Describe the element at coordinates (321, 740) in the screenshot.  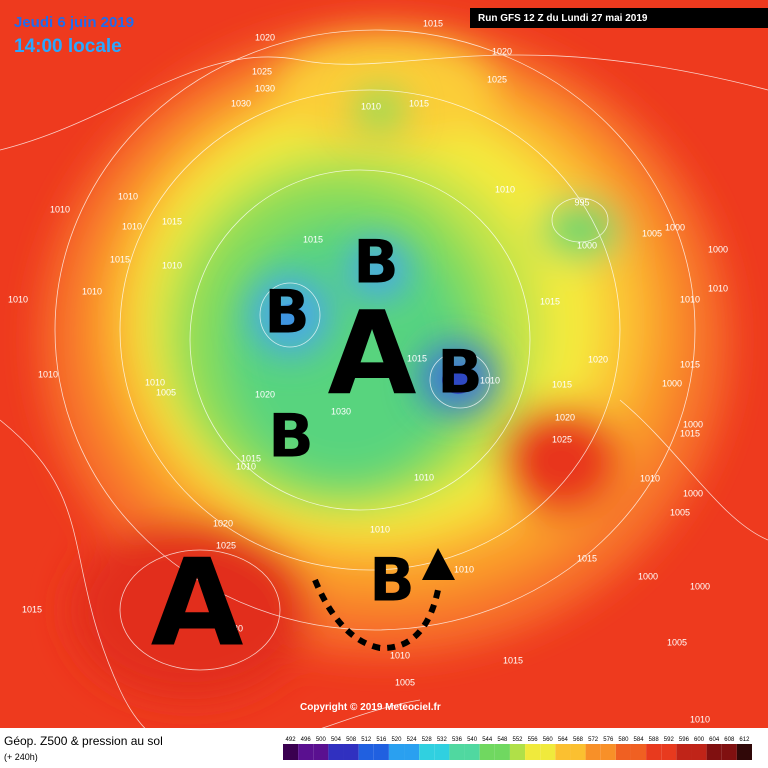
I see `scale-label: 500` at that location.